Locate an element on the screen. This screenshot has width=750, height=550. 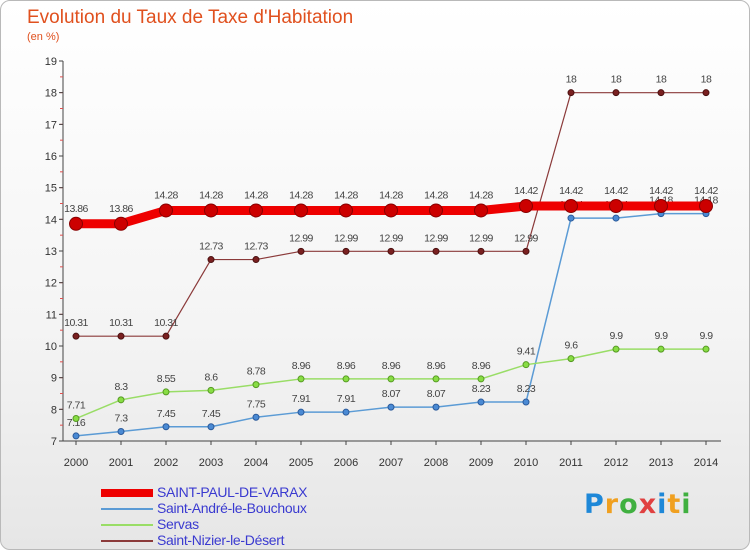
data-label: 9.41 is located at coordinates (526, 352).